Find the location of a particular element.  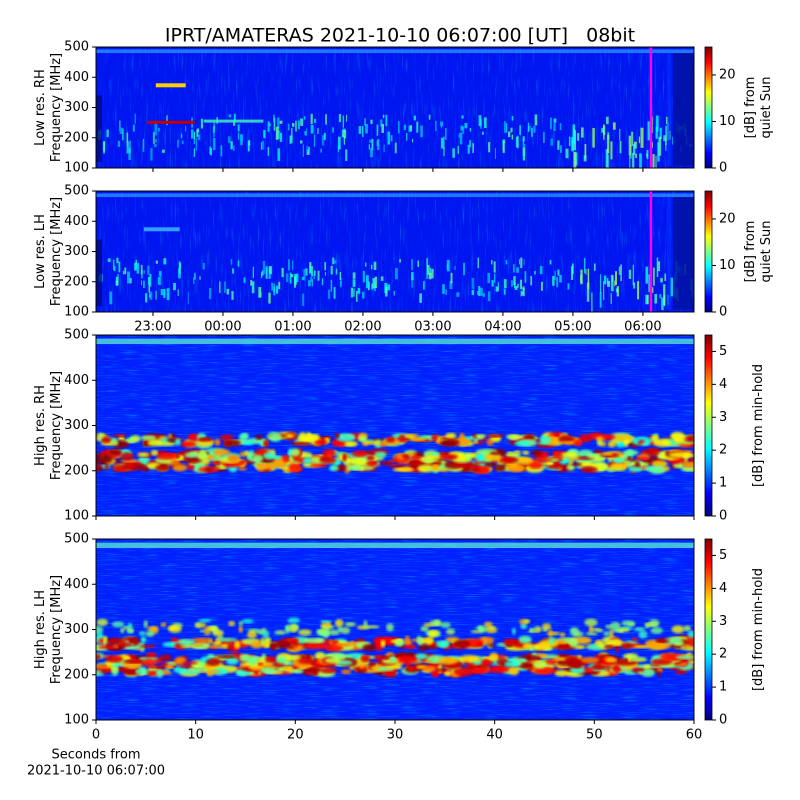

colorbar-tick-label: 0 is located at coordinates (723, 720).